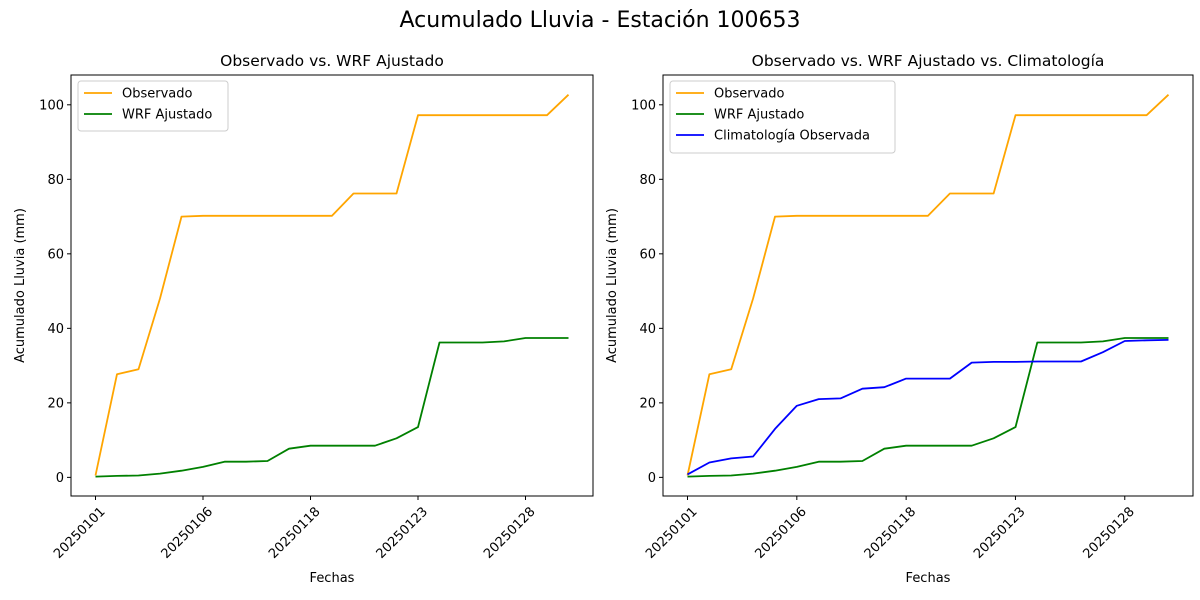 This screenshot has height=600, width=1200. Describe the element at coordinates (792, 136) in the screenshot. I see `legend-label: Climatología Observada` at that location.